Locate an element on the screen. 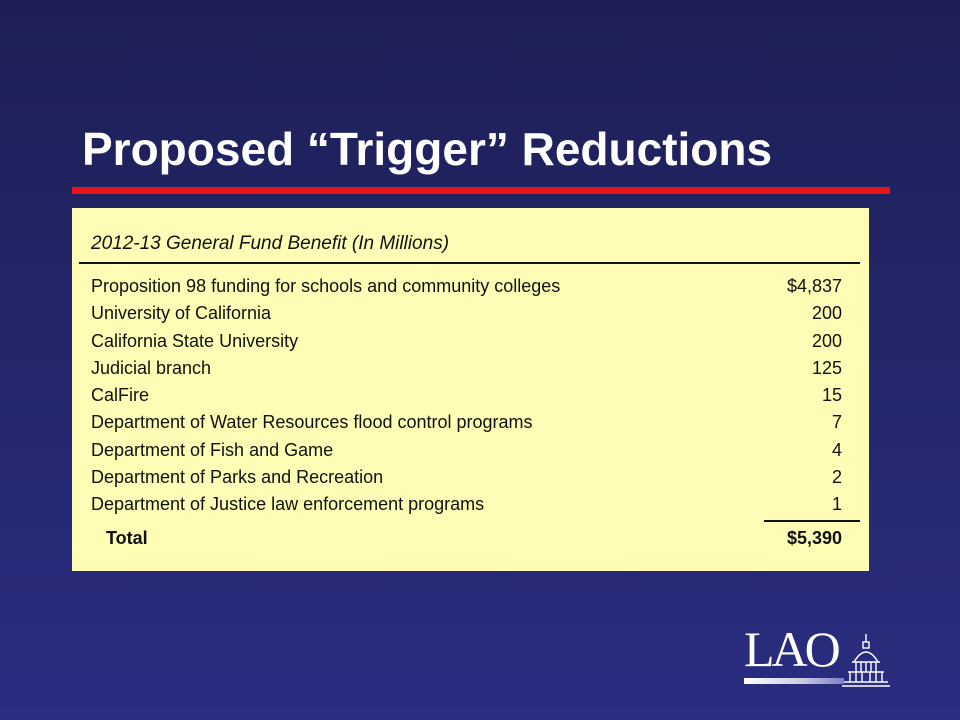  lao-logo: LAO is located at coordinates (819, 657).